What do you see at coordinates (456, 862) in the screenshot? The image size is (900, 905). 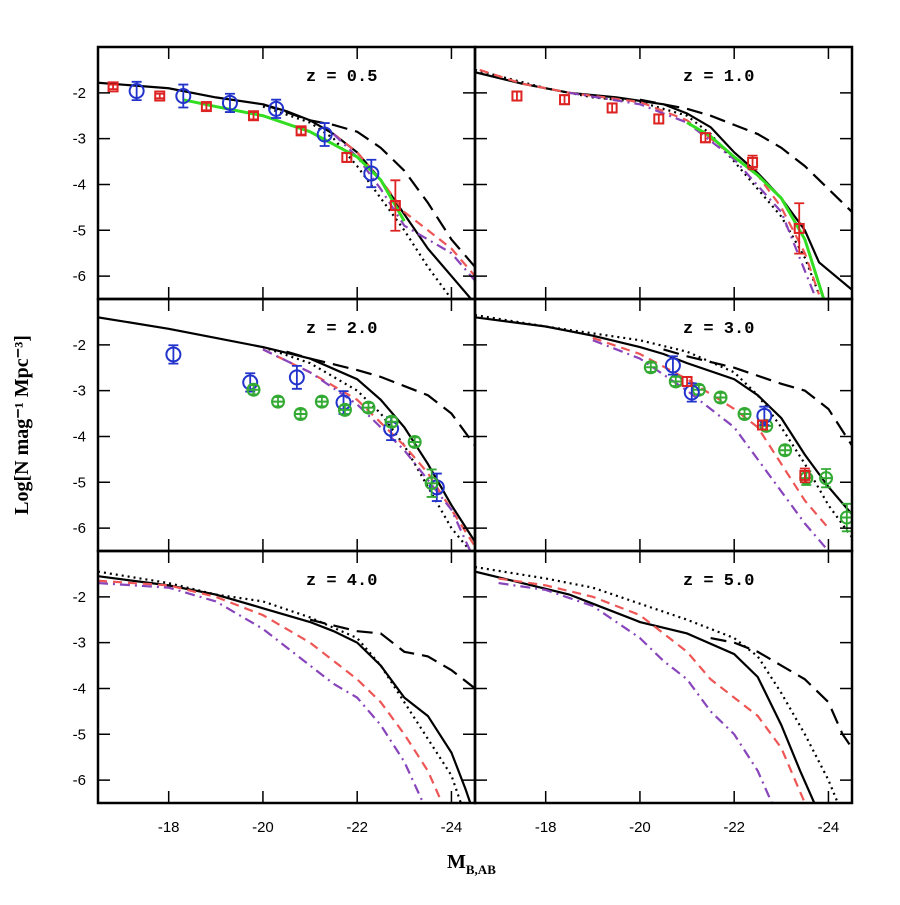 I see `x-axis-label-main: M` at bounding box center [456, 862].